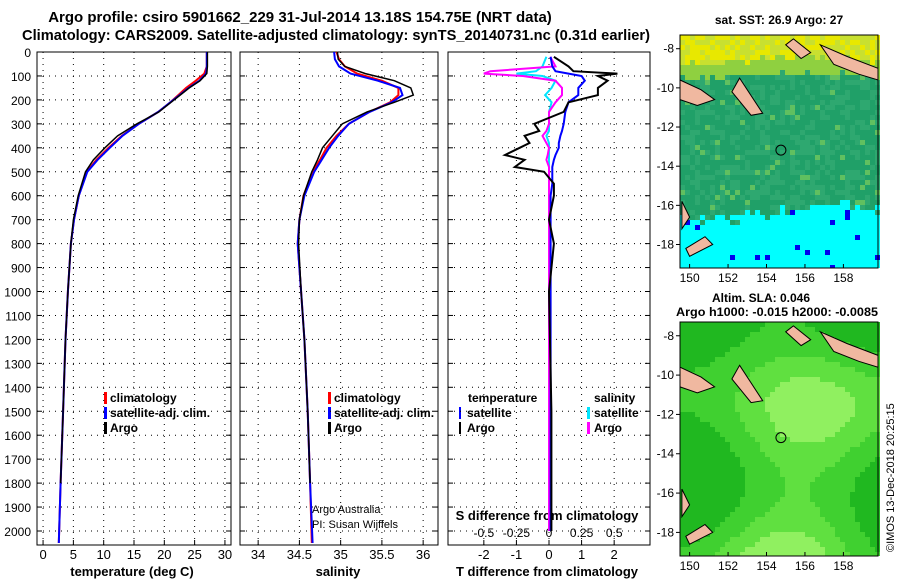 The height and width of the screenshot is (580, 900). What do you see at coordinates (668, 49) in the screenshot?
I see `map-y-tick-label: -8` at bounding box center [668, 49].